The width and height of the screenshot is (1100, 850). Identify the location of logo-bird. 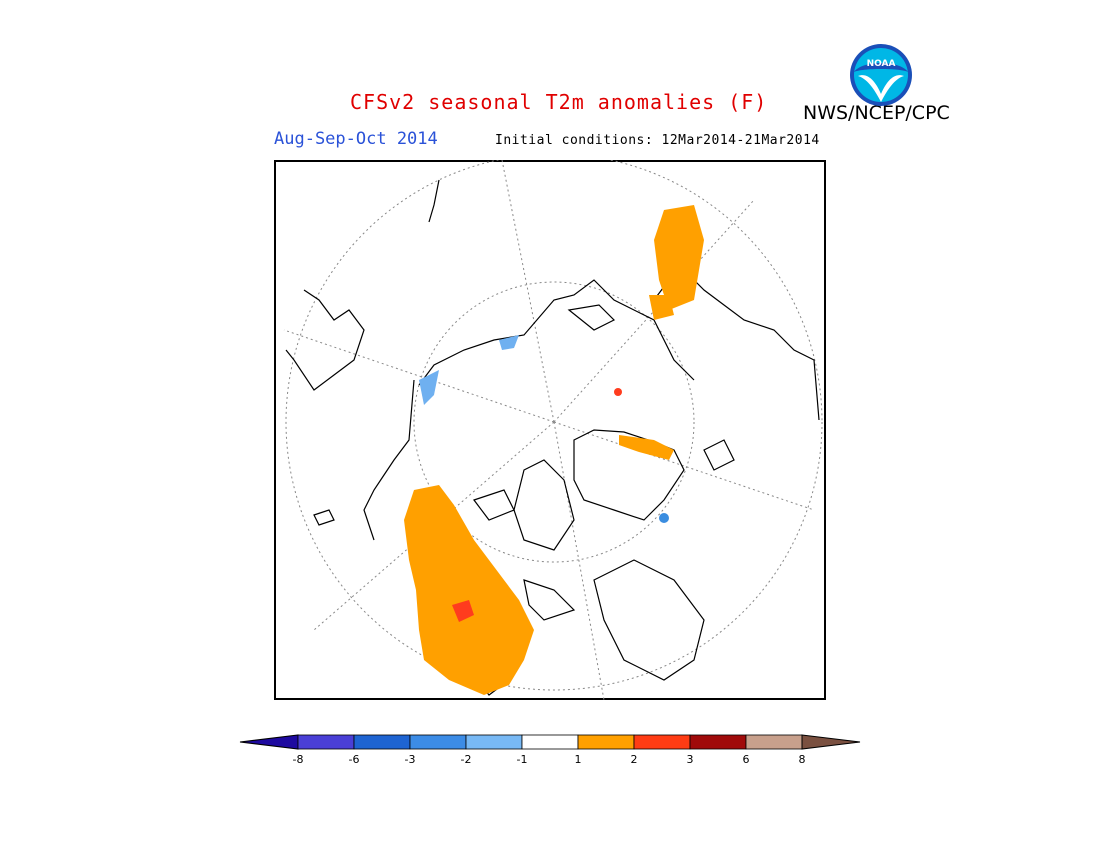
(881, 88).